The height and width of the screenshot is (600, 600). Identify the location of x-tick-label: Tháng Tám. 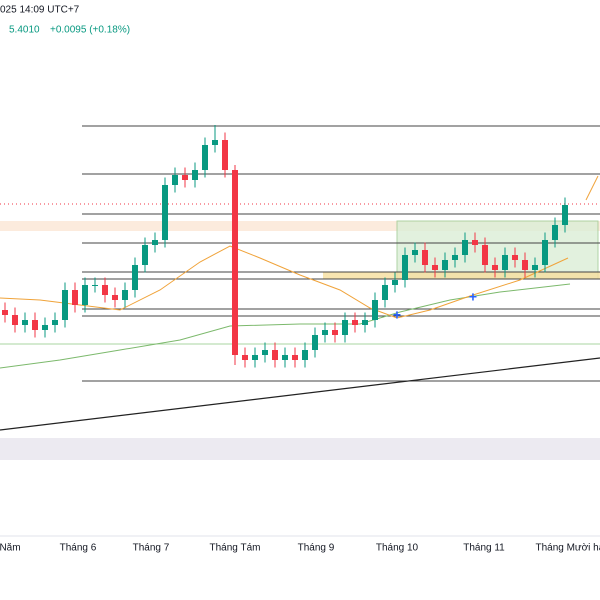
(235, 548).